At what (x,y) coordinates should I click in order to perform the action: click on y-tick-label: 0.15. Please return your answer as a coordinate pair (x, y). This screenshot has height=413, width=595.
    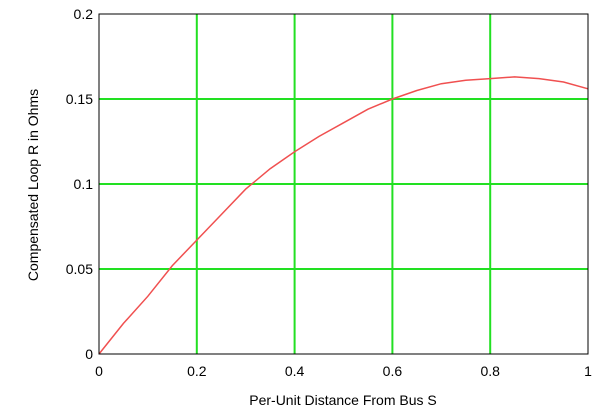
    Looking at the image, I should click on (79, 99).